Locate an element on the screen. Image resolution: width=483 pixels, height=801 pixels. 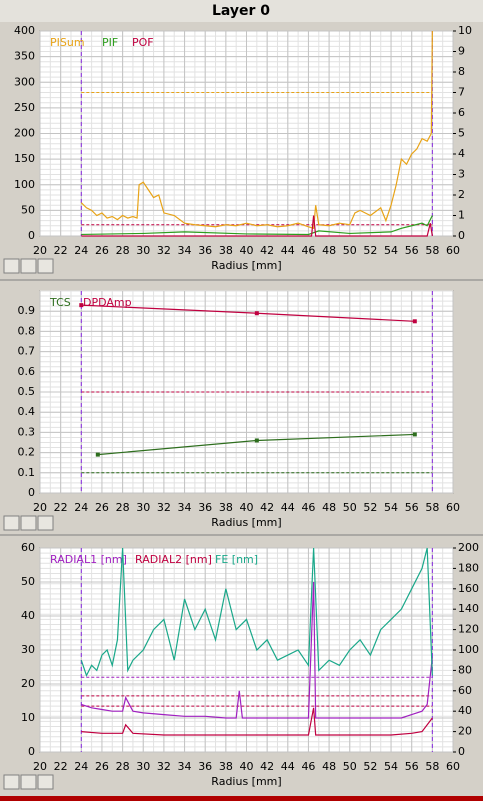
y2-tick-label: 80 is located at coordinates (465, 669).